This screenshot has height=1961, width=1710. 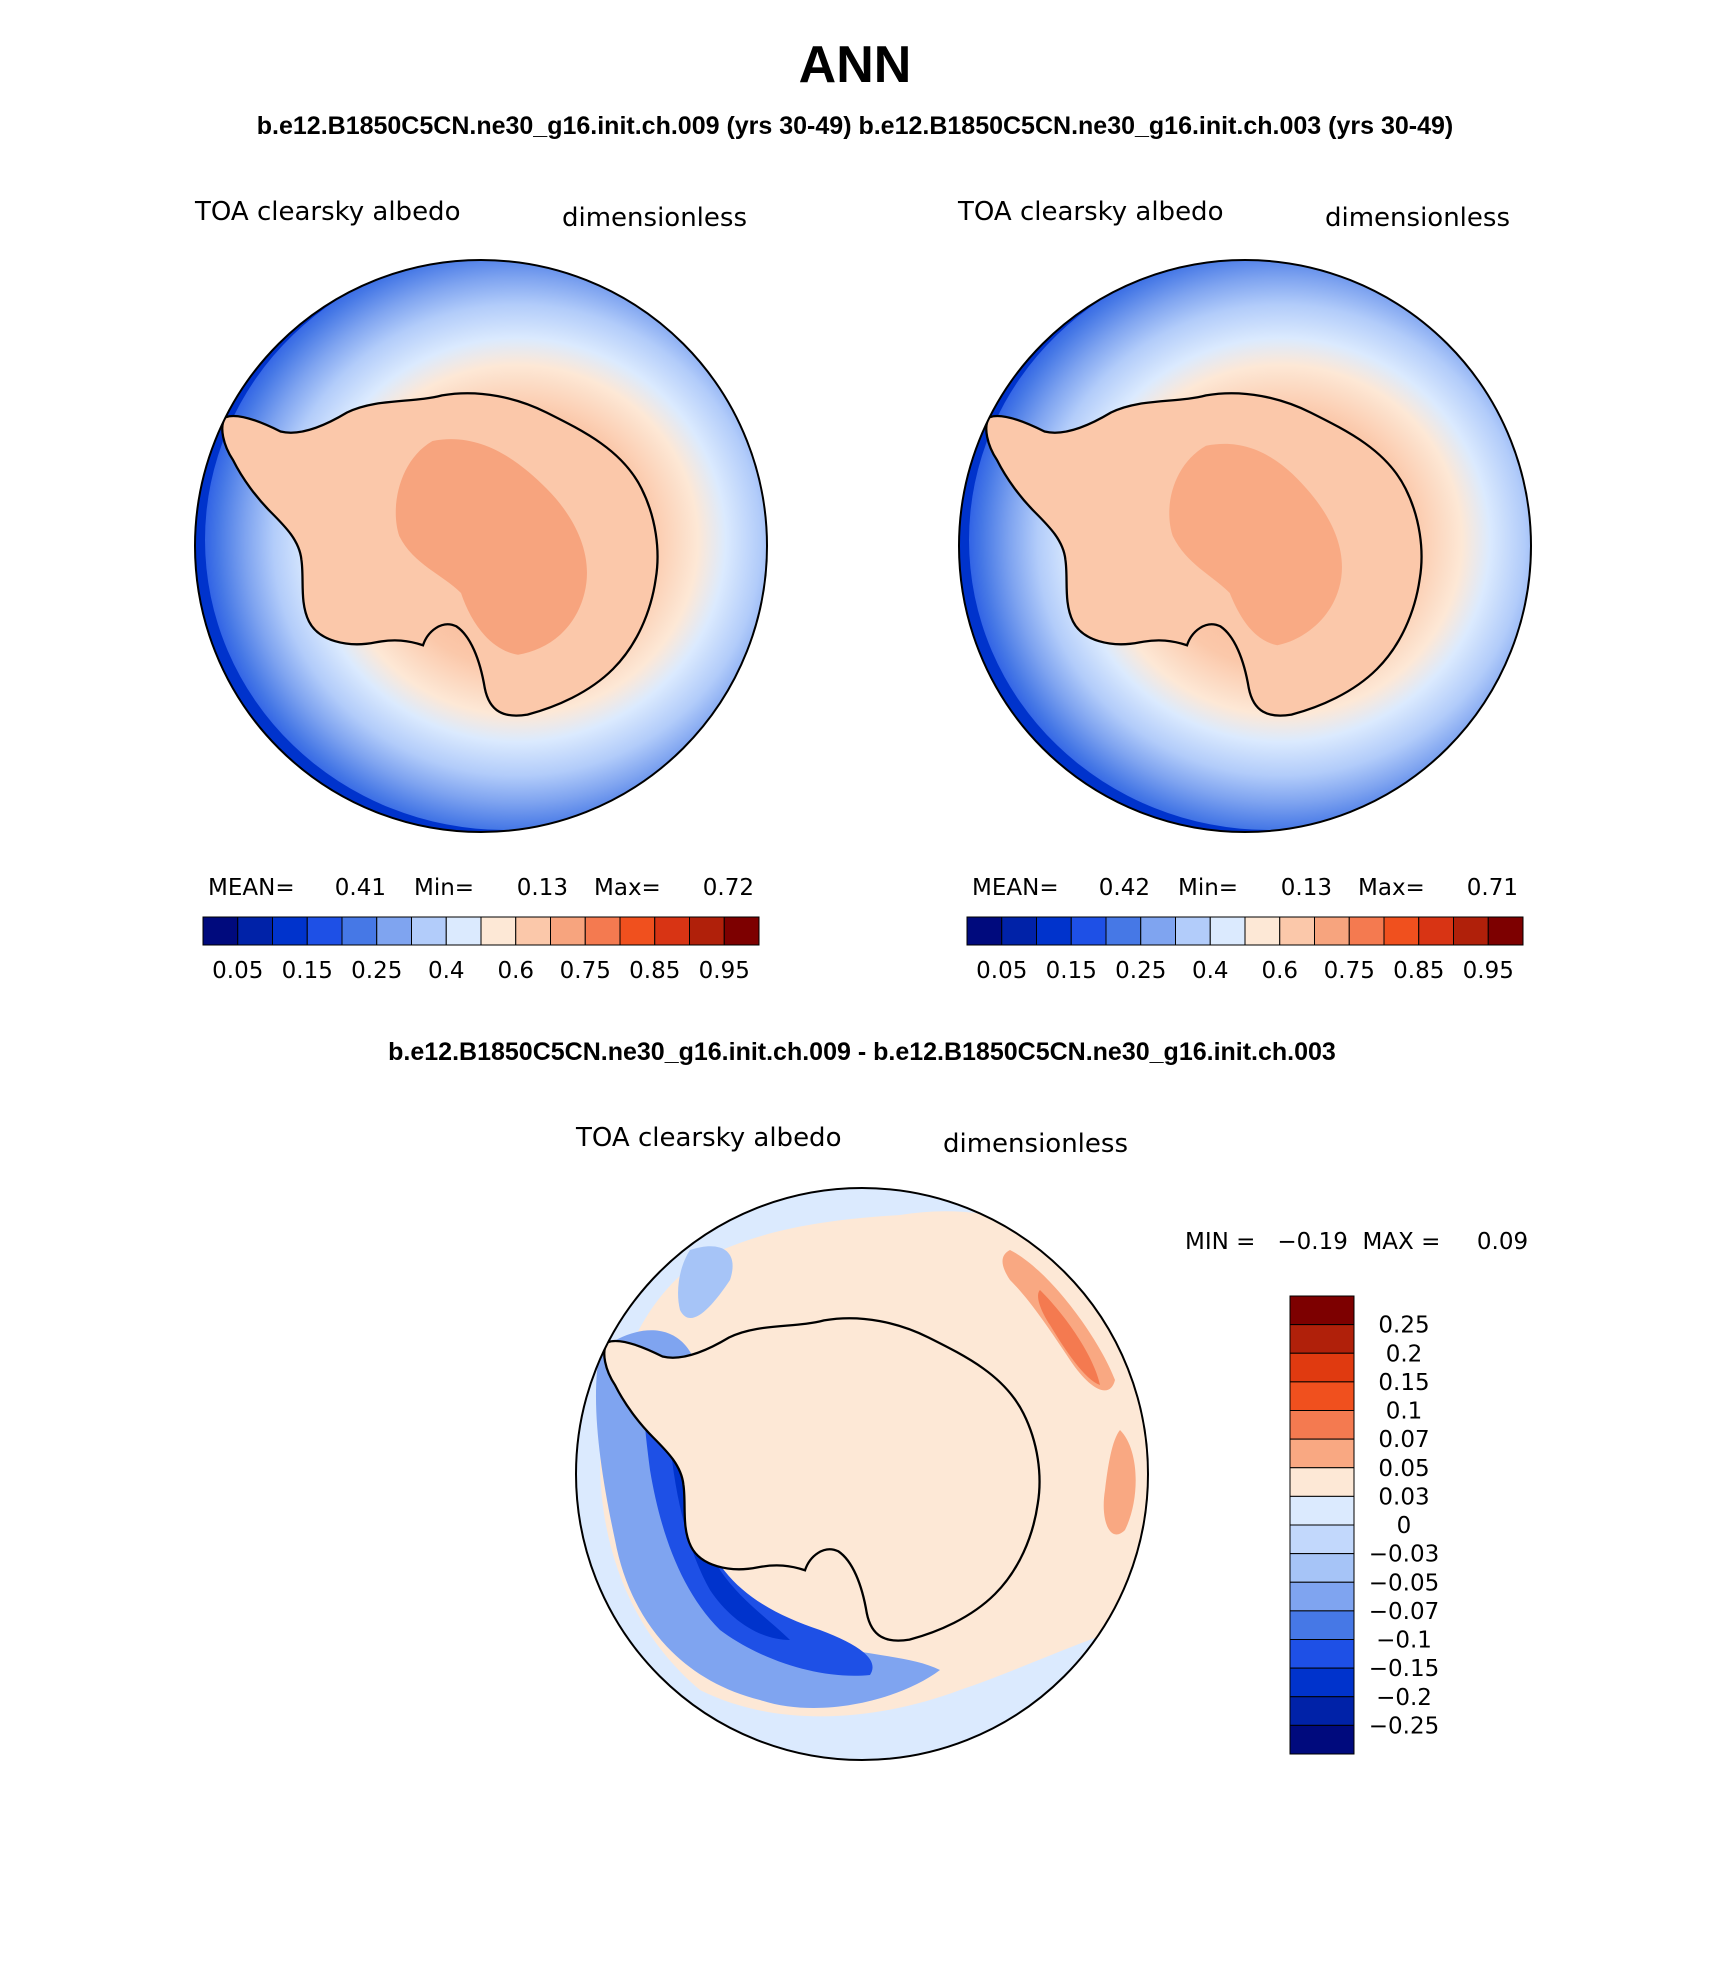 What do you see at coordinates (1404, 1698) in the screenshot?
I see `diff-colorbar-tick-label: −0.2` at bounding box center [1404, 1698].